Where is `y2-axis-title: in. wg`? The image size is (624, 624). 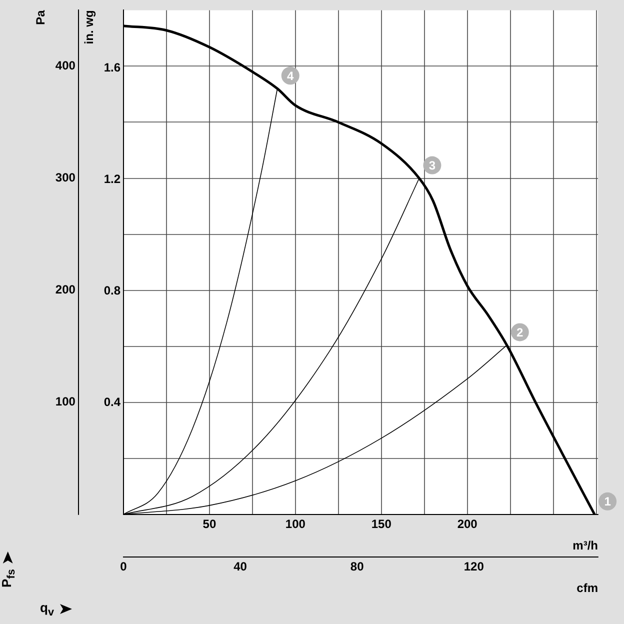
y2-axis-title: in. wg is located at coordinates (89, 27).